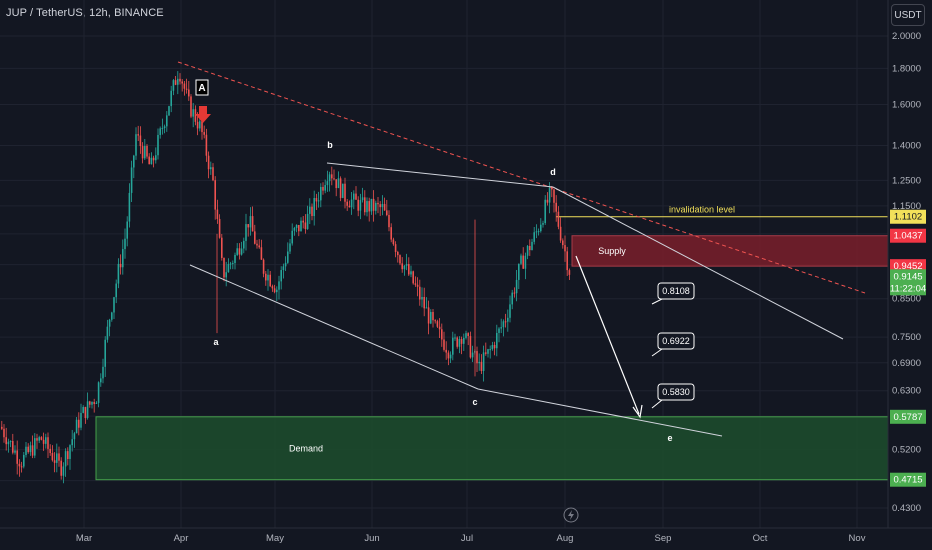 This screenshot has height=550, width=932. What do you see at coordinates (440, 175) in the screenshot?
I see `wedge-upper-left` at bounding box center [440, 175].